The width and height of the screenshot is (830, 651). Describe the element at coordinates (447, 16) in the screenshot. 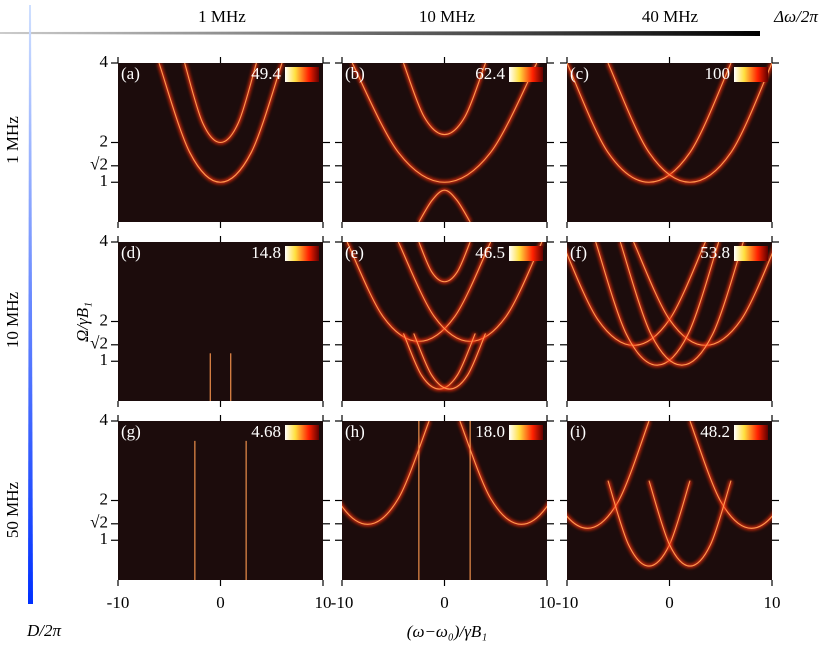

I see `top-label: 10 MHz` at that location.